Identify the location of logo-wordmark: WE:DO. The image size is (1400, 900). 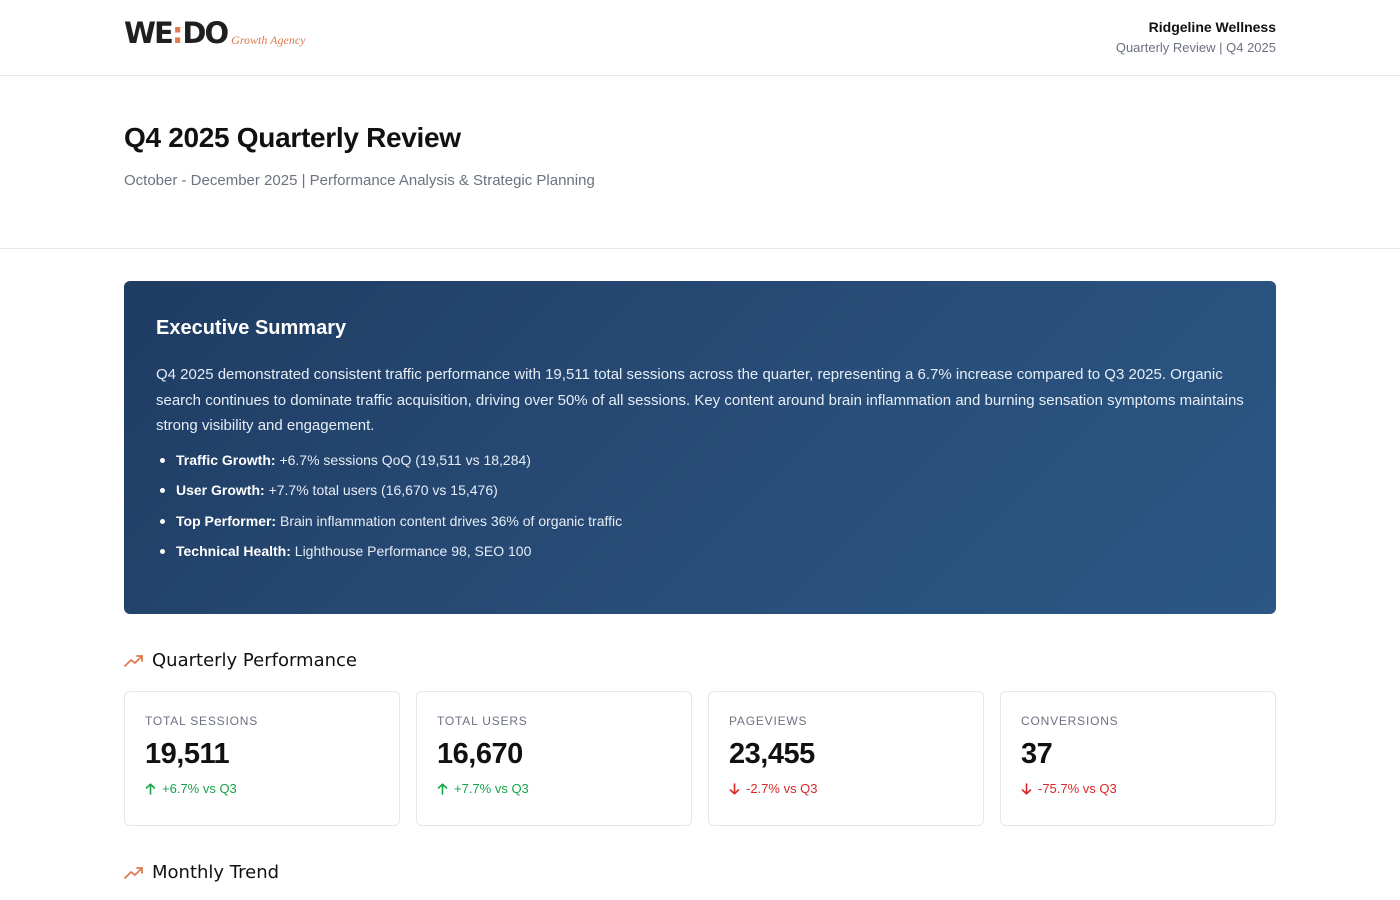
(176, 33).